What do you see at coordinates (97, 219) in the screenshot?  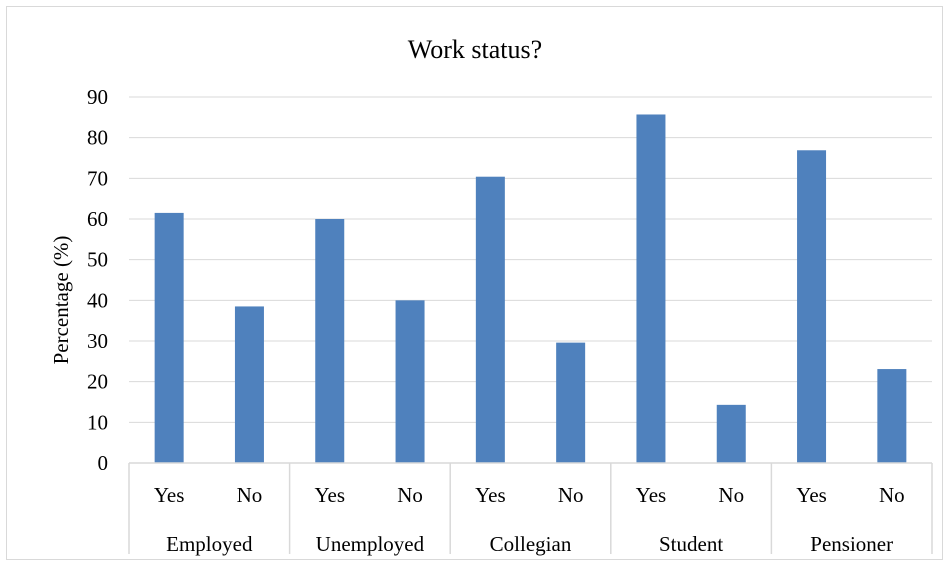 I see `y-tick-label: 60` at bounding box center [97, 219].